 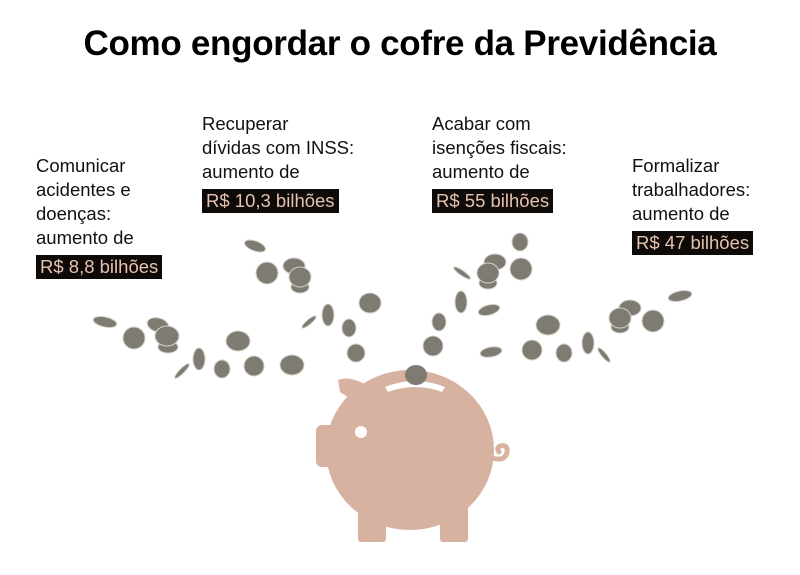 I want to click on item-text: Formalizar, so click(x=676, y=165).